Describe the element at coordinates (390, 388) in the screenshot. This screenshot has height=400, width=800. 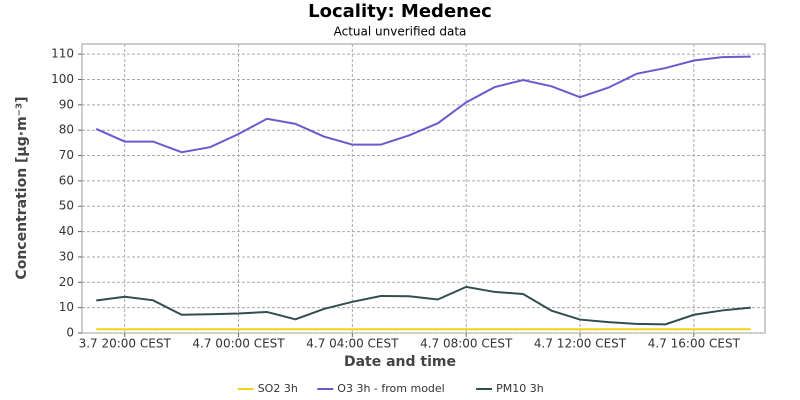
I see `legend-label: O3 3h - from model` at that location.